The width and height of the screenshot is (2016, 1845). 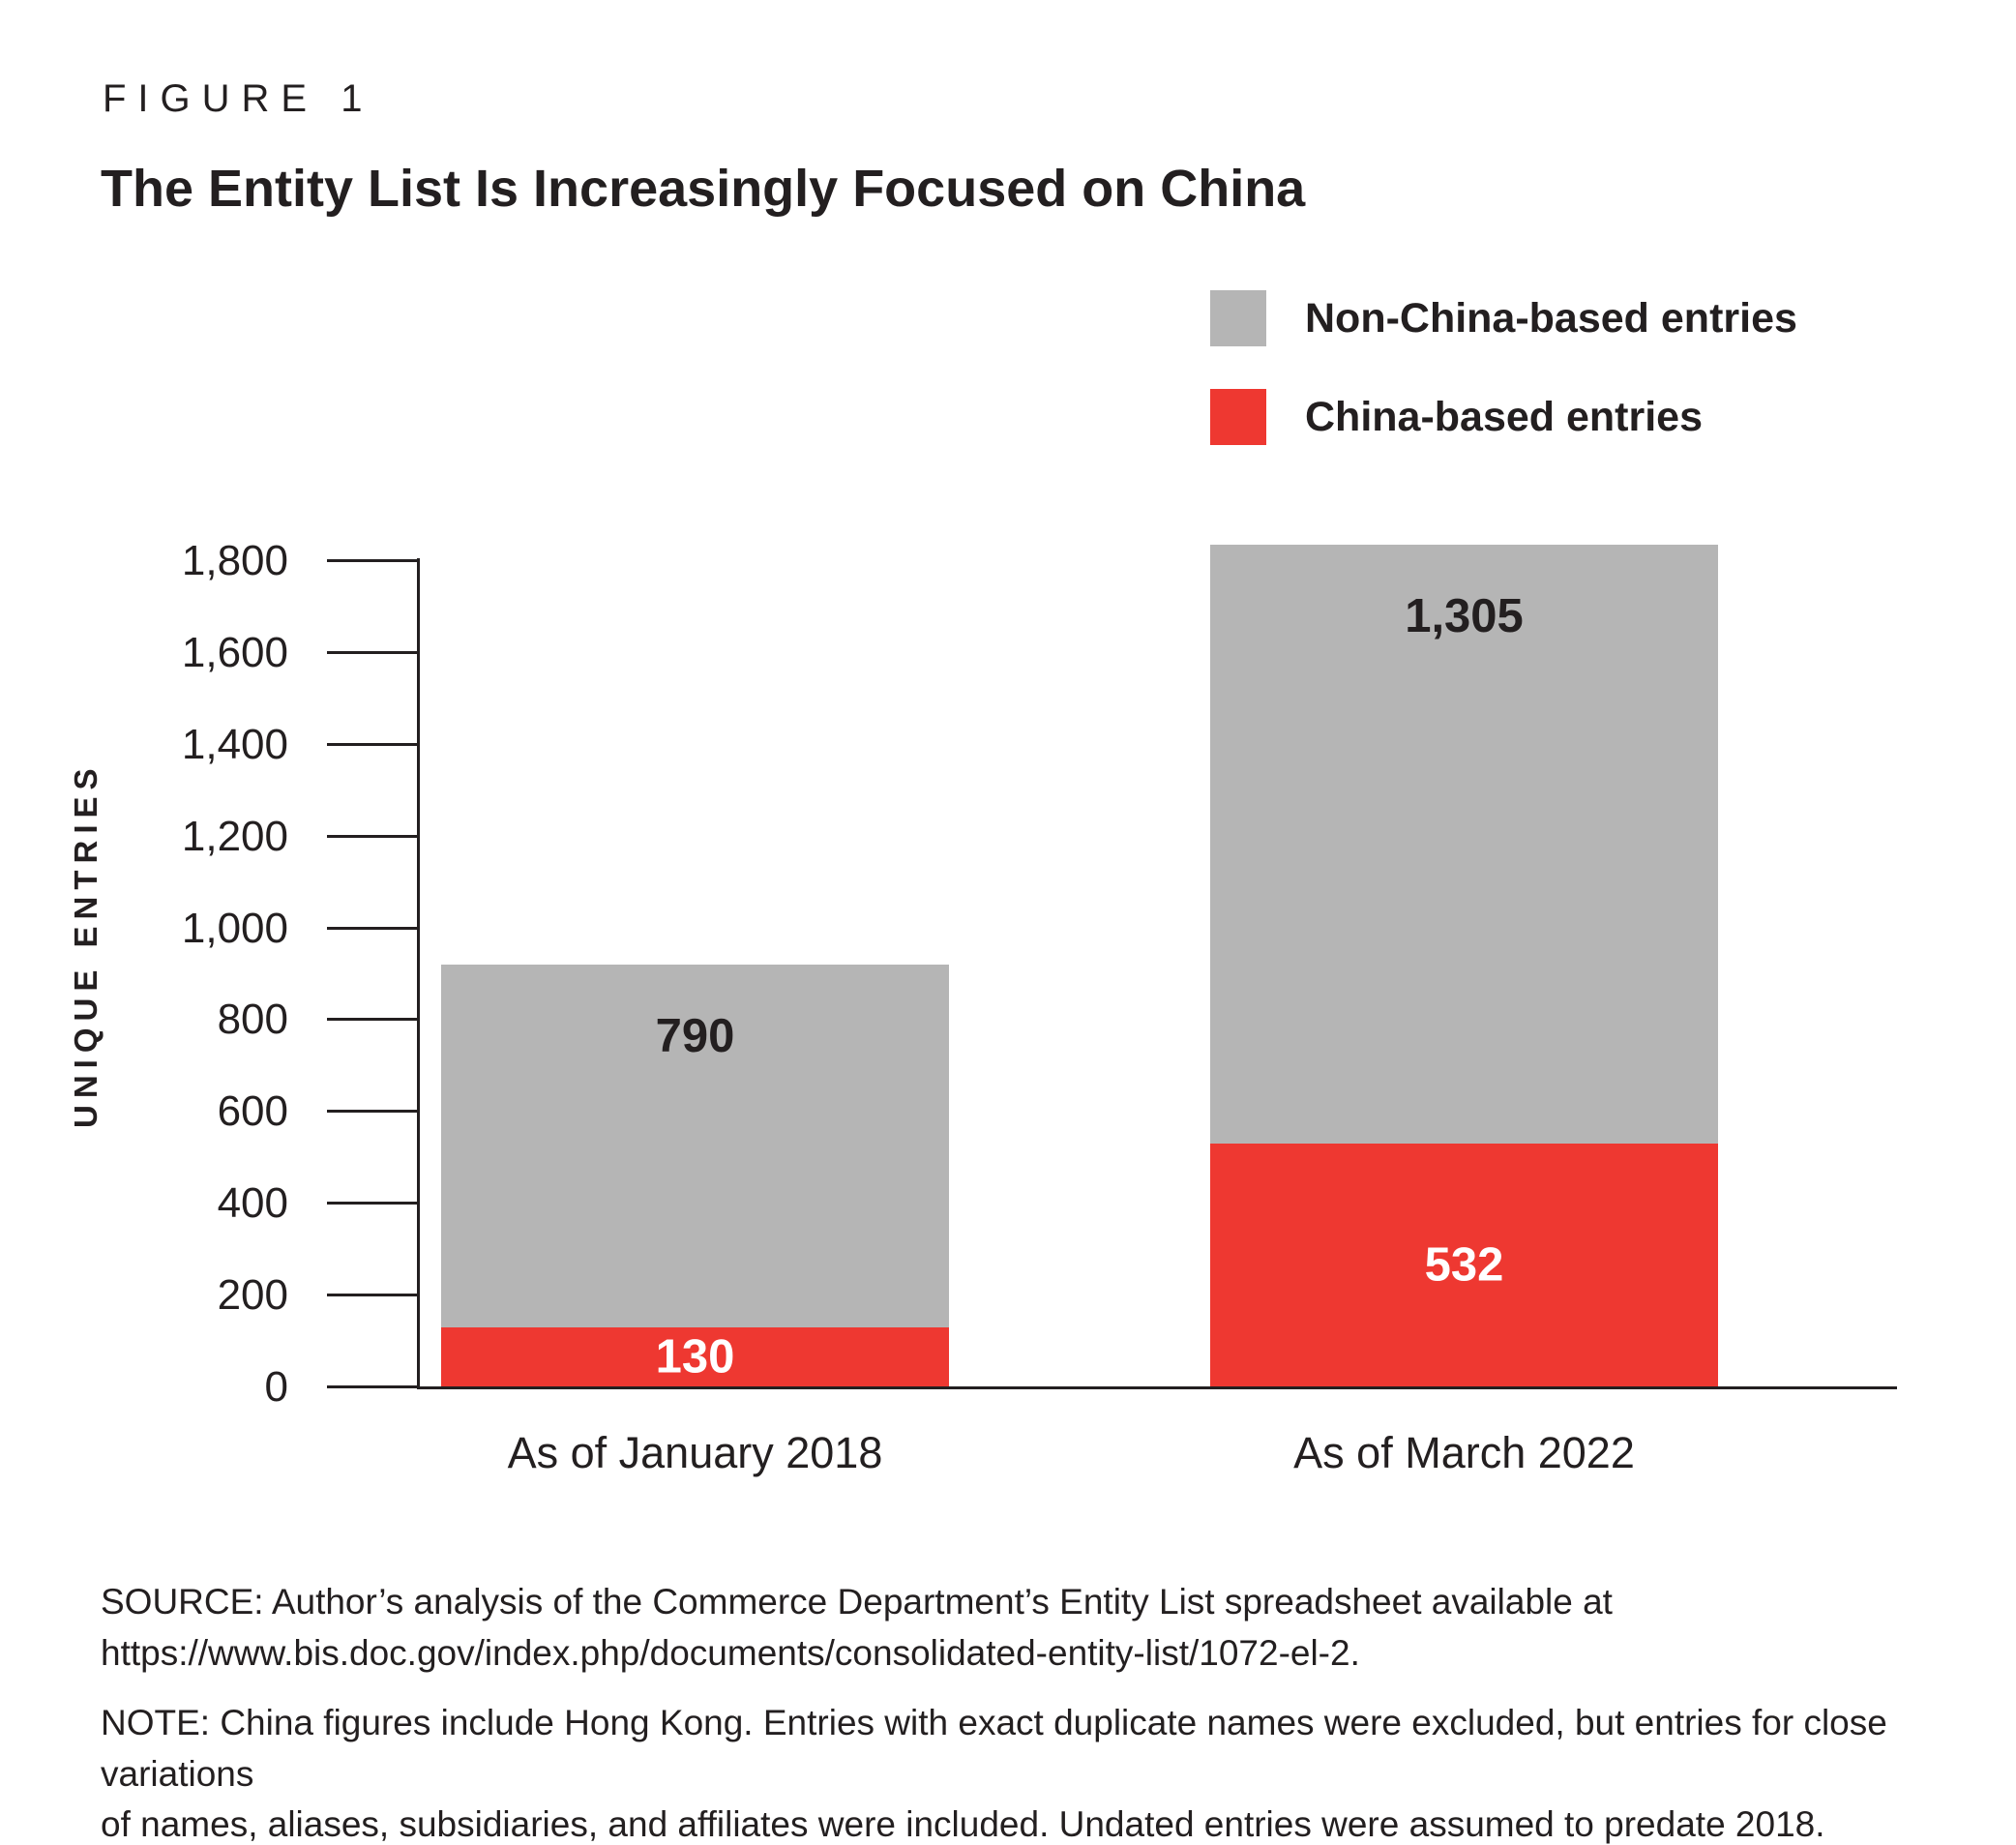 What do you see at coordinates (1157, 1387) in the screenshot?
I see `x-axis-line` at bounding box center [1157, 1387].